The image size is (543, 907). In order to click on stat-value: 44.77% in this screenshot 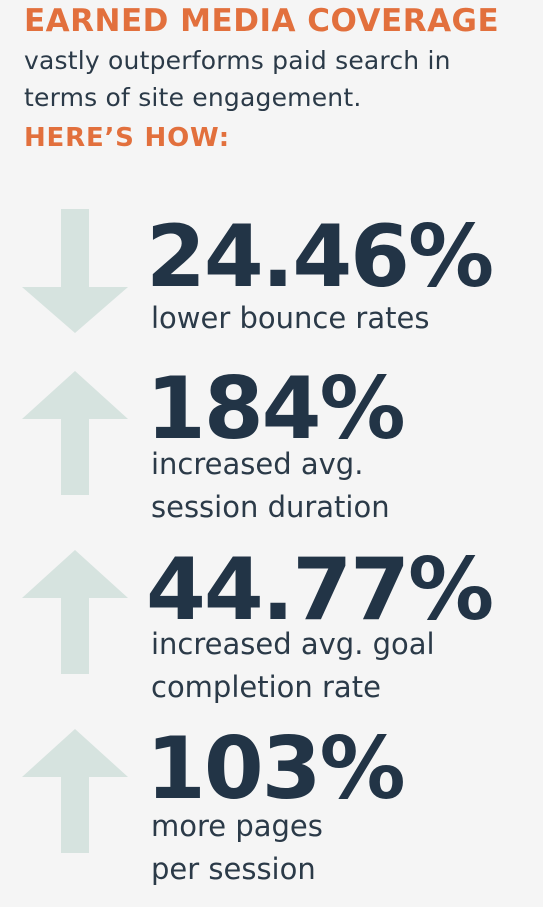, I will do `click(320, 590)`.